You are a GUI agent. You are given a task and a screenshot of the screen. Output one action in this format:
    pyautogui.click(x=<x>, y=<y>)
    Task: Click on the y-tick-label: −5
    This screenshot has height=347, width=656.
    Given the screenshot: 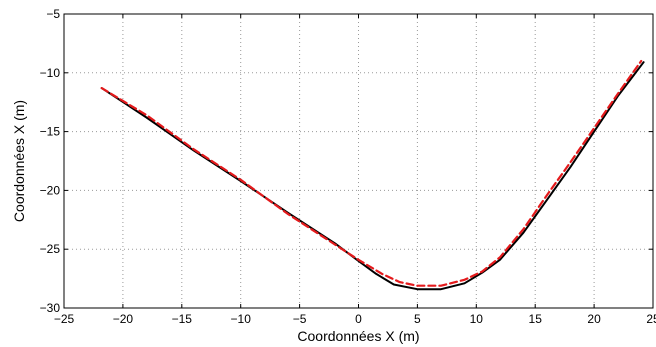 What is the action you would take?
    pyautogui.click(x=53, y=14)
    